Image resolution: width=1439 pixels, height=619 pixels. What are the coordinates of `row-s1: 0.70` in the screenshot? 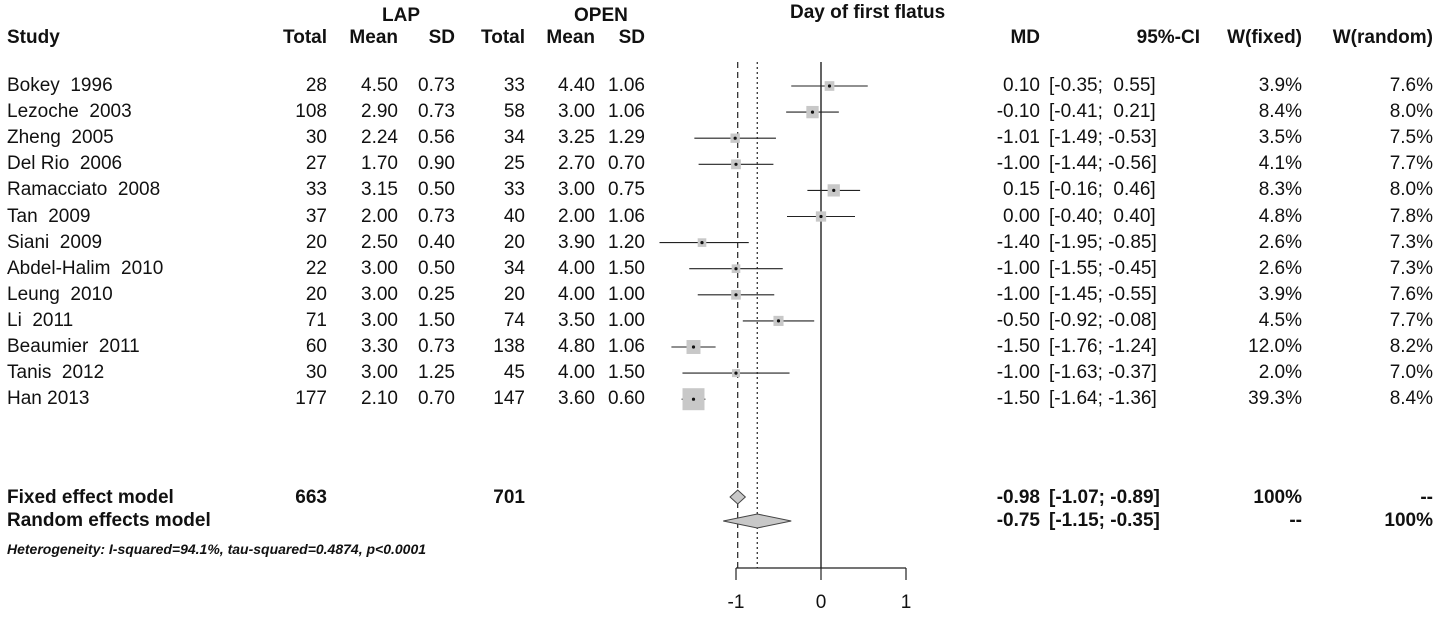 It's located at (436, 399).